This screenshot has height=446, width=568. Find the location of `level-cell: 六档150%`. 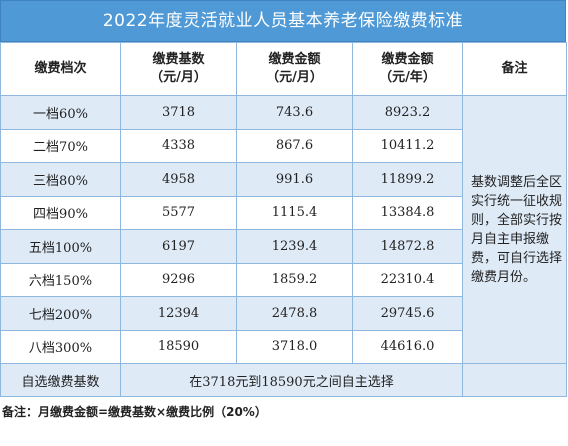

level-cell: 六档150% is located at coordinates (60, 279).